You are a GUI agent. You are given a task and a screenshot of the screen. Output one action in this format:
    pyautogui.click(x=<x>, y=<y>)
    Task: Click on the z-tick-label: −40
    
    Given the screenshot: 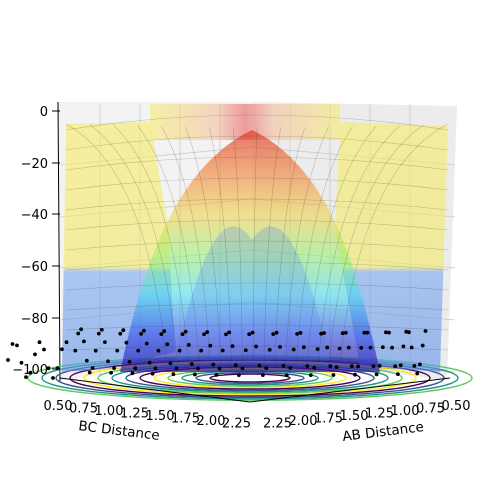 What is the action you would take?
    pyautogui.click(x=34, y=215)
    